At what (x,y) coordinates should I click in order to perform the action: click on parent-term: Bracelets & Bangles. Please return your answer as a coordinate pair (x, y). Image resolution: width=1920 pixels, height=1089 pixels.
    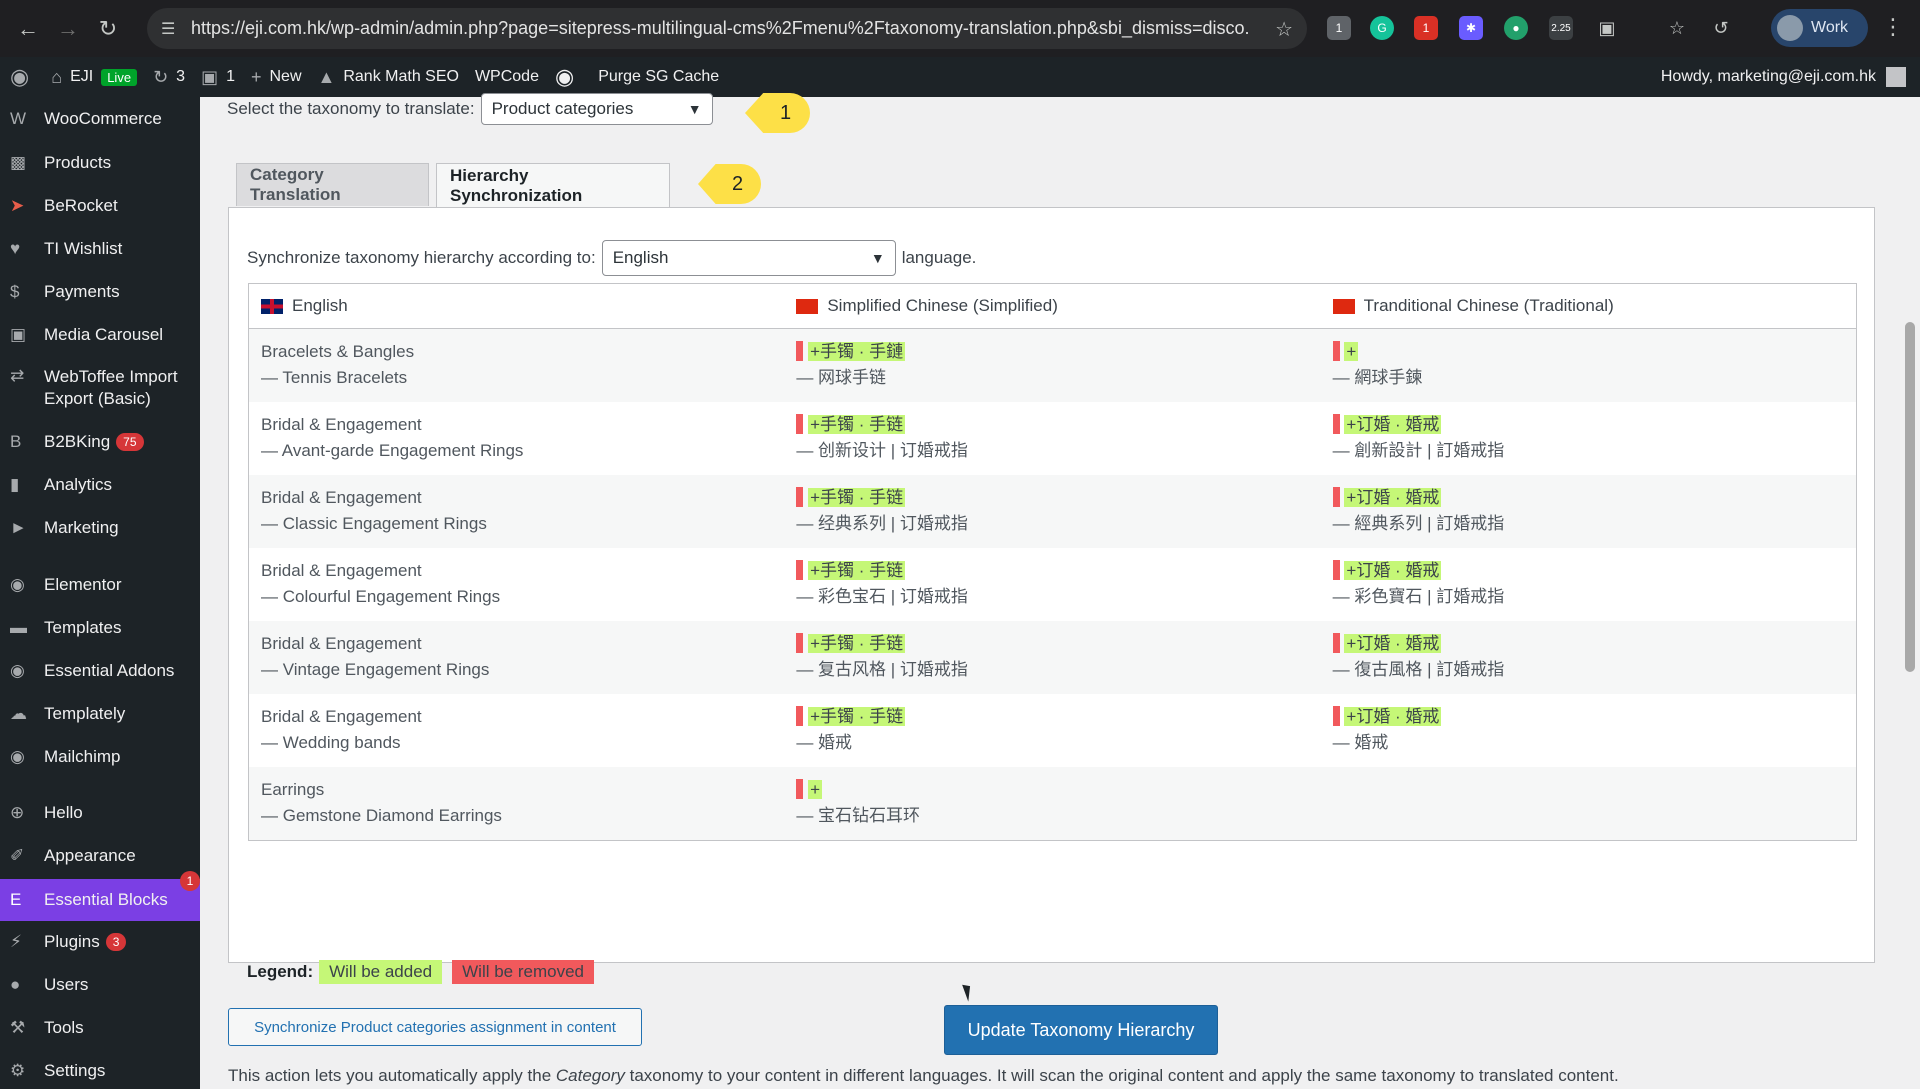
    Looking at the image, I should click on (338, 351).